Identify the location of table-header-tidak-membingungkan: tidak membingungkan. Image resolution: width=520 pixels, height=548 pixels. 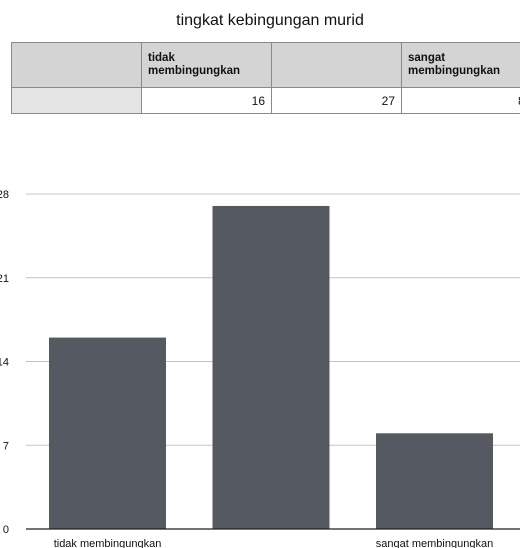
(206, 65).